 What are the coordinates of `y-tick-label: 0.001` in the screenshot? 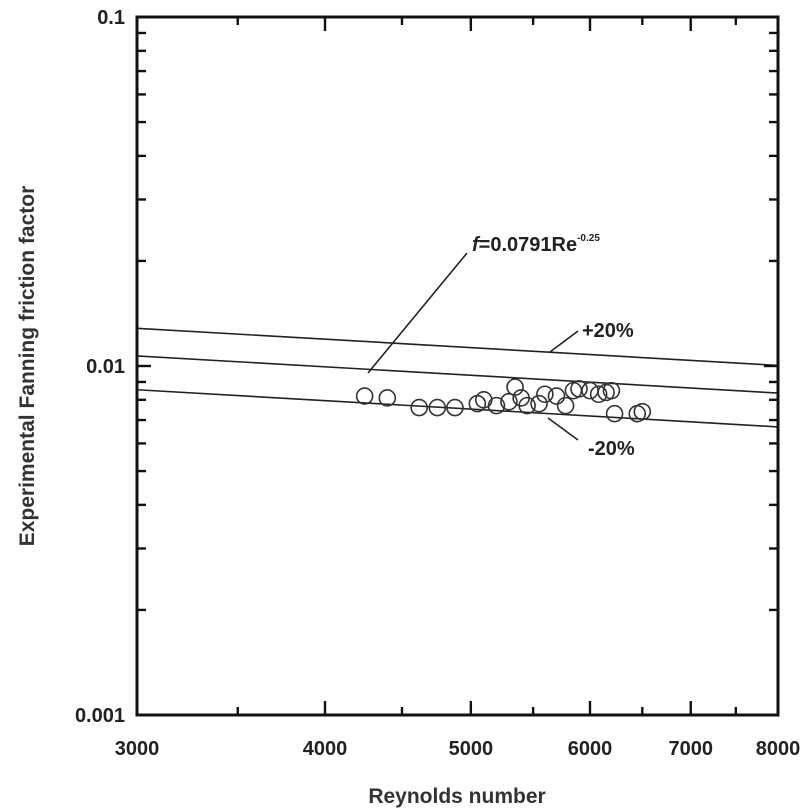 It's located at (100, 716).